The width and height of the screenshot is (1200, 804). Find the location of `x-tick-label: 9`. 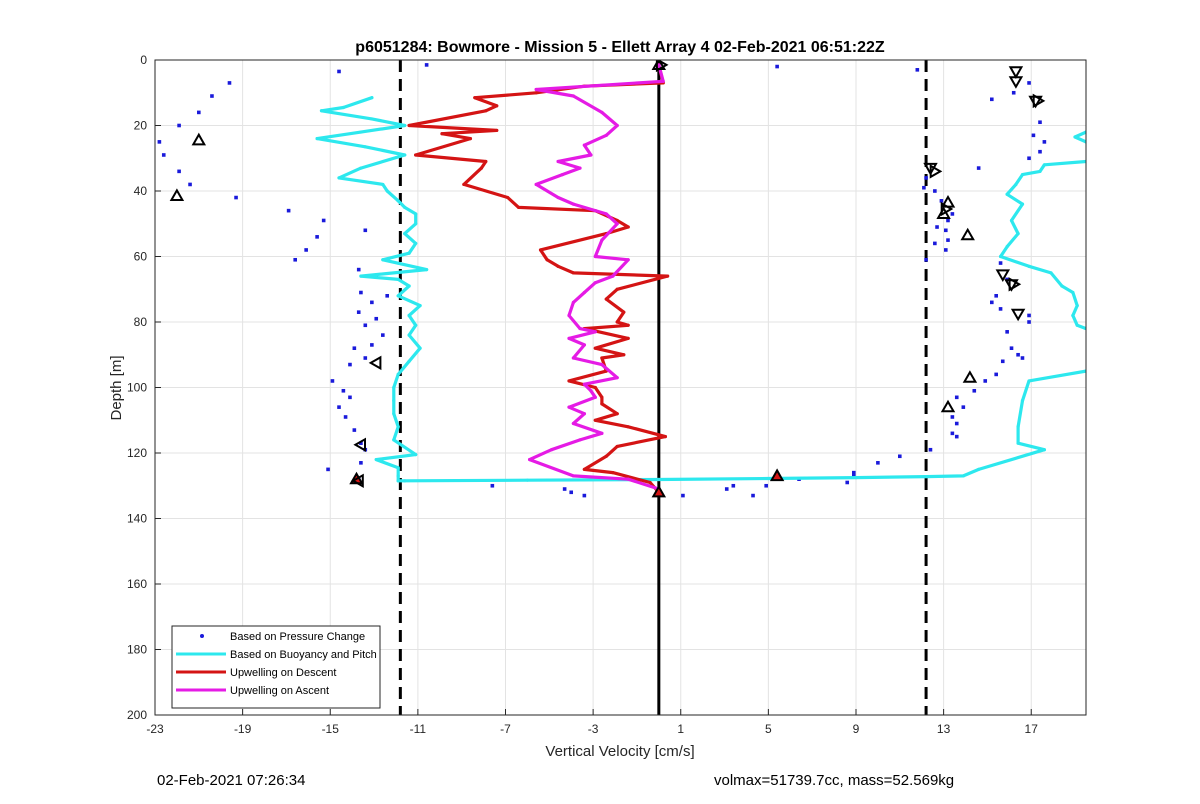

x-tick-label: 9 is located at coordinates (856, 729).